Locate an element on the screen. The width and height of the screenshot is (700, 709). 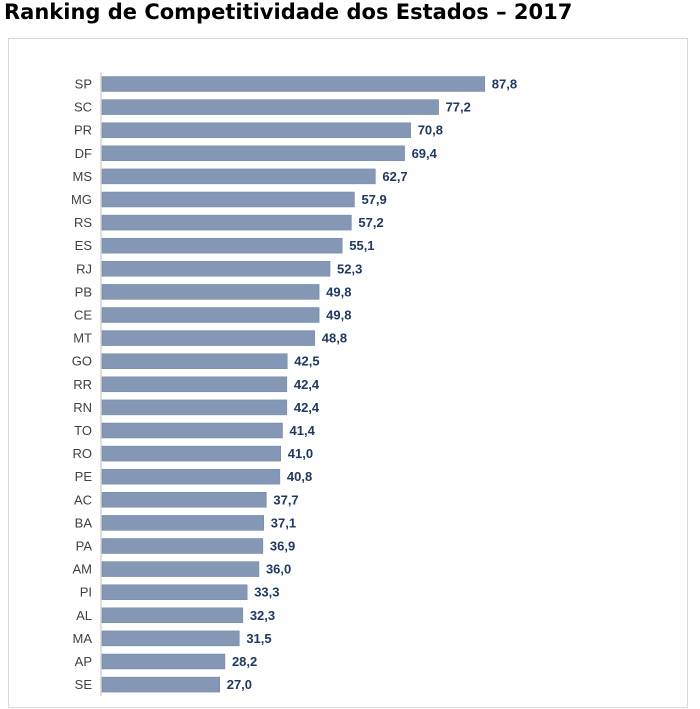
value-label-ba: 37,1 is located at coordinates (283, 522).